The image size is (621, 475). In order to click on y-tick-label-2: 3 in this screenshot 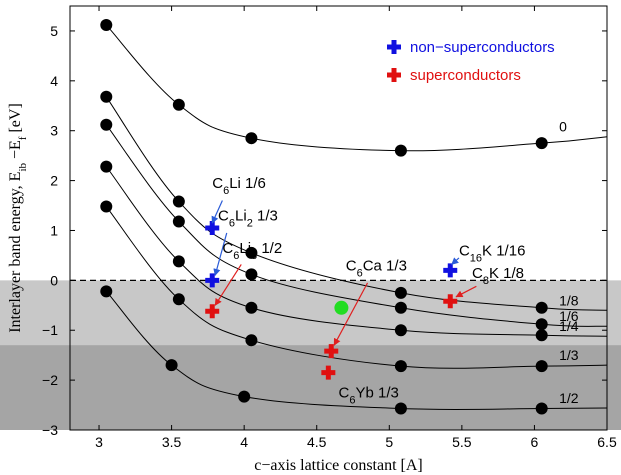, I will do `click(54, 131)`.